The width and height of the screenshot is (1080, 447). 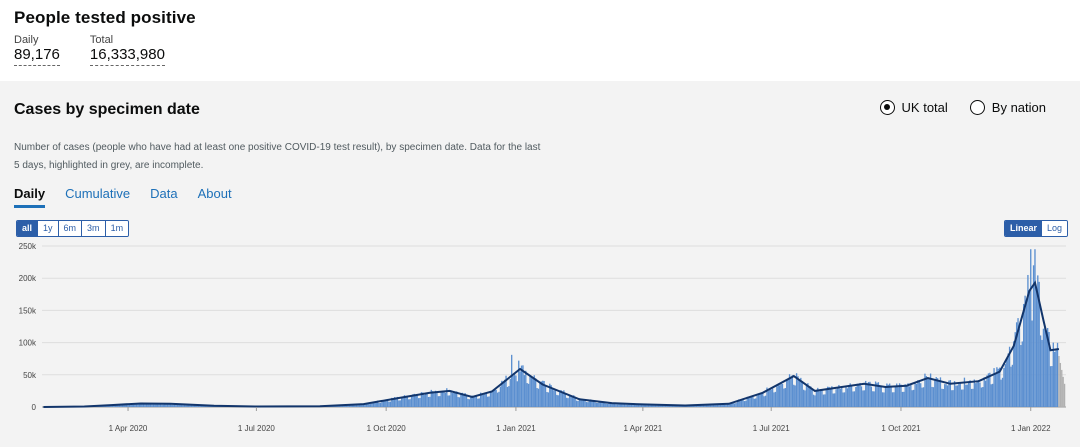 What do you see at coordinates (913, 107) in the screenshot?
I see `radio-uk-total: UK total` at bounding box center [913, 107].